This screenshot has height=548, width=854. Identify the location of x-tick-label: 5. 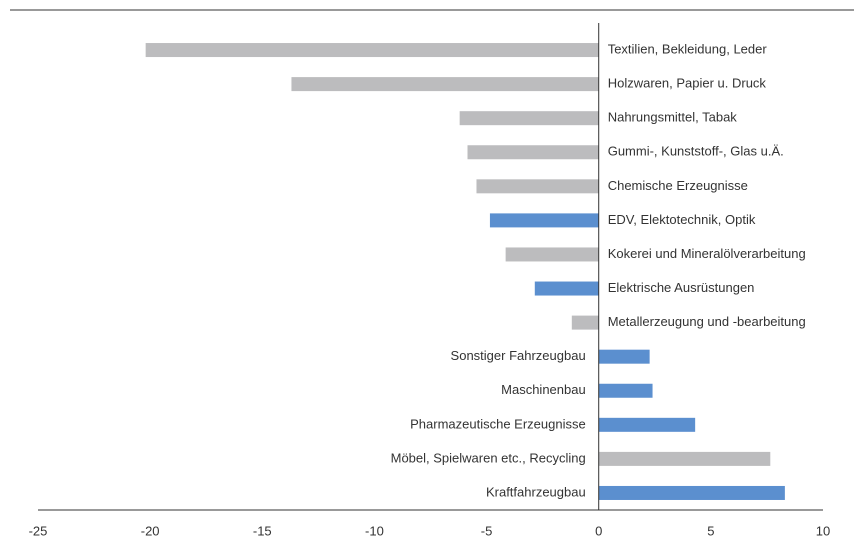
(710, 530).